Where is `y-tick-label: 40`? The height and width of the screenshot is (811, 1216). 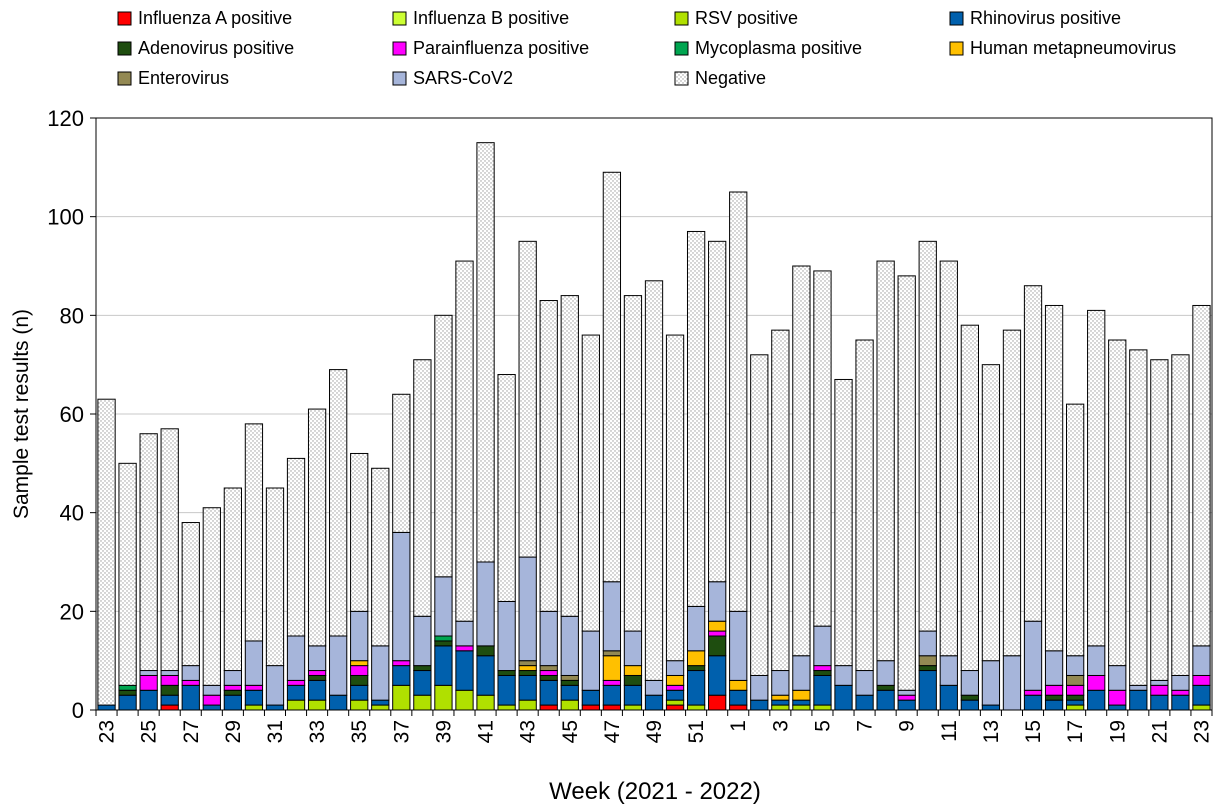 y-tick-label: 40 is located at coordinates (72, 513).